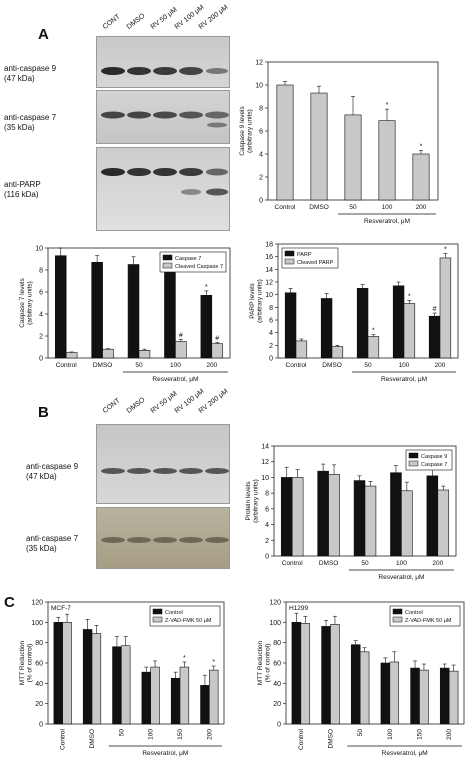 The height and width of the screenshot is (767, 474). I want to click on blot-label-caspase7-b: anti-caspase 7 (35 kDa), so click(52, 544).